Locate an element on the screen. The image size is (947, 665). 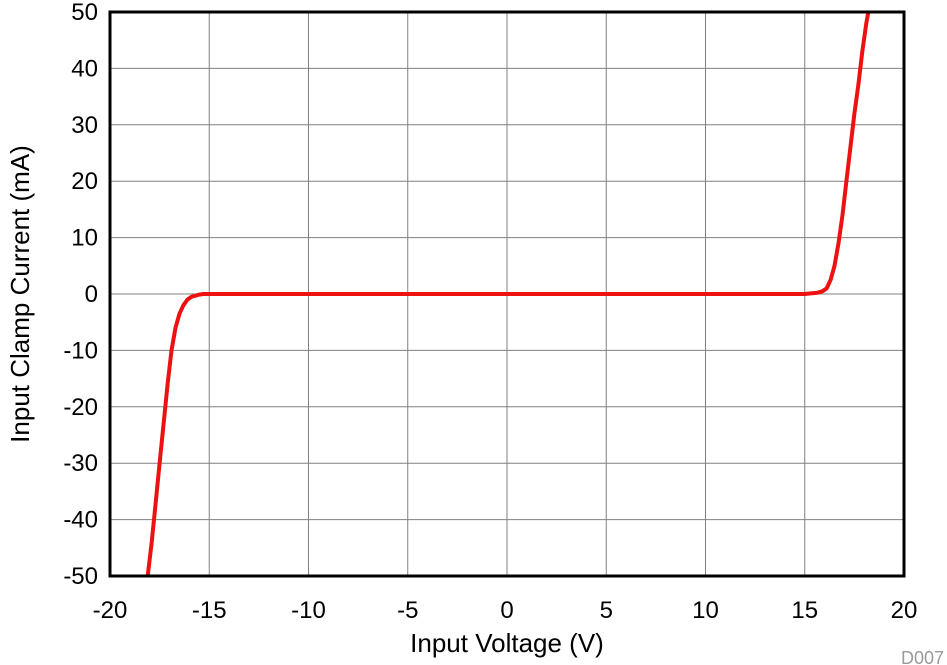
x-tick-label: -20 is located at coordinates (110, 610).